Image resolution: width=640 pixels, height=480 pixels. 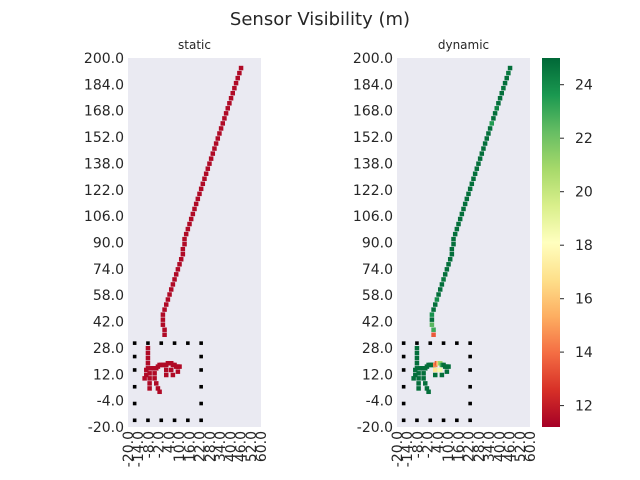 I want to click on static-panel-title: static, so click(x=194, y=45).